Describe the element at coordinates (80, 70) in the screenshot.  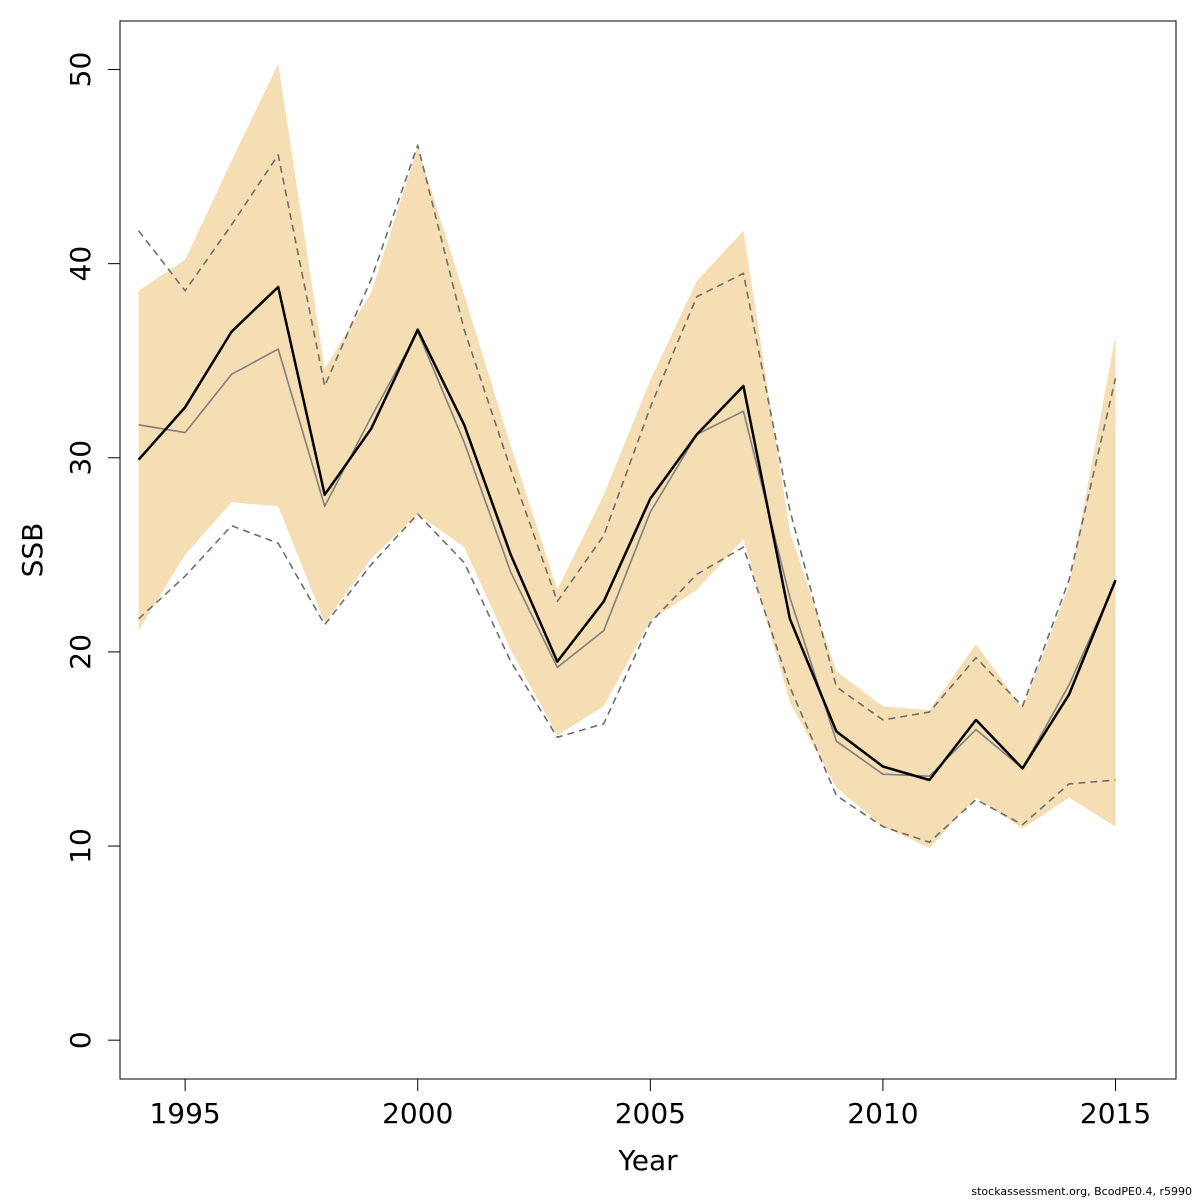
I see `y-tick-label: 50` at that location.